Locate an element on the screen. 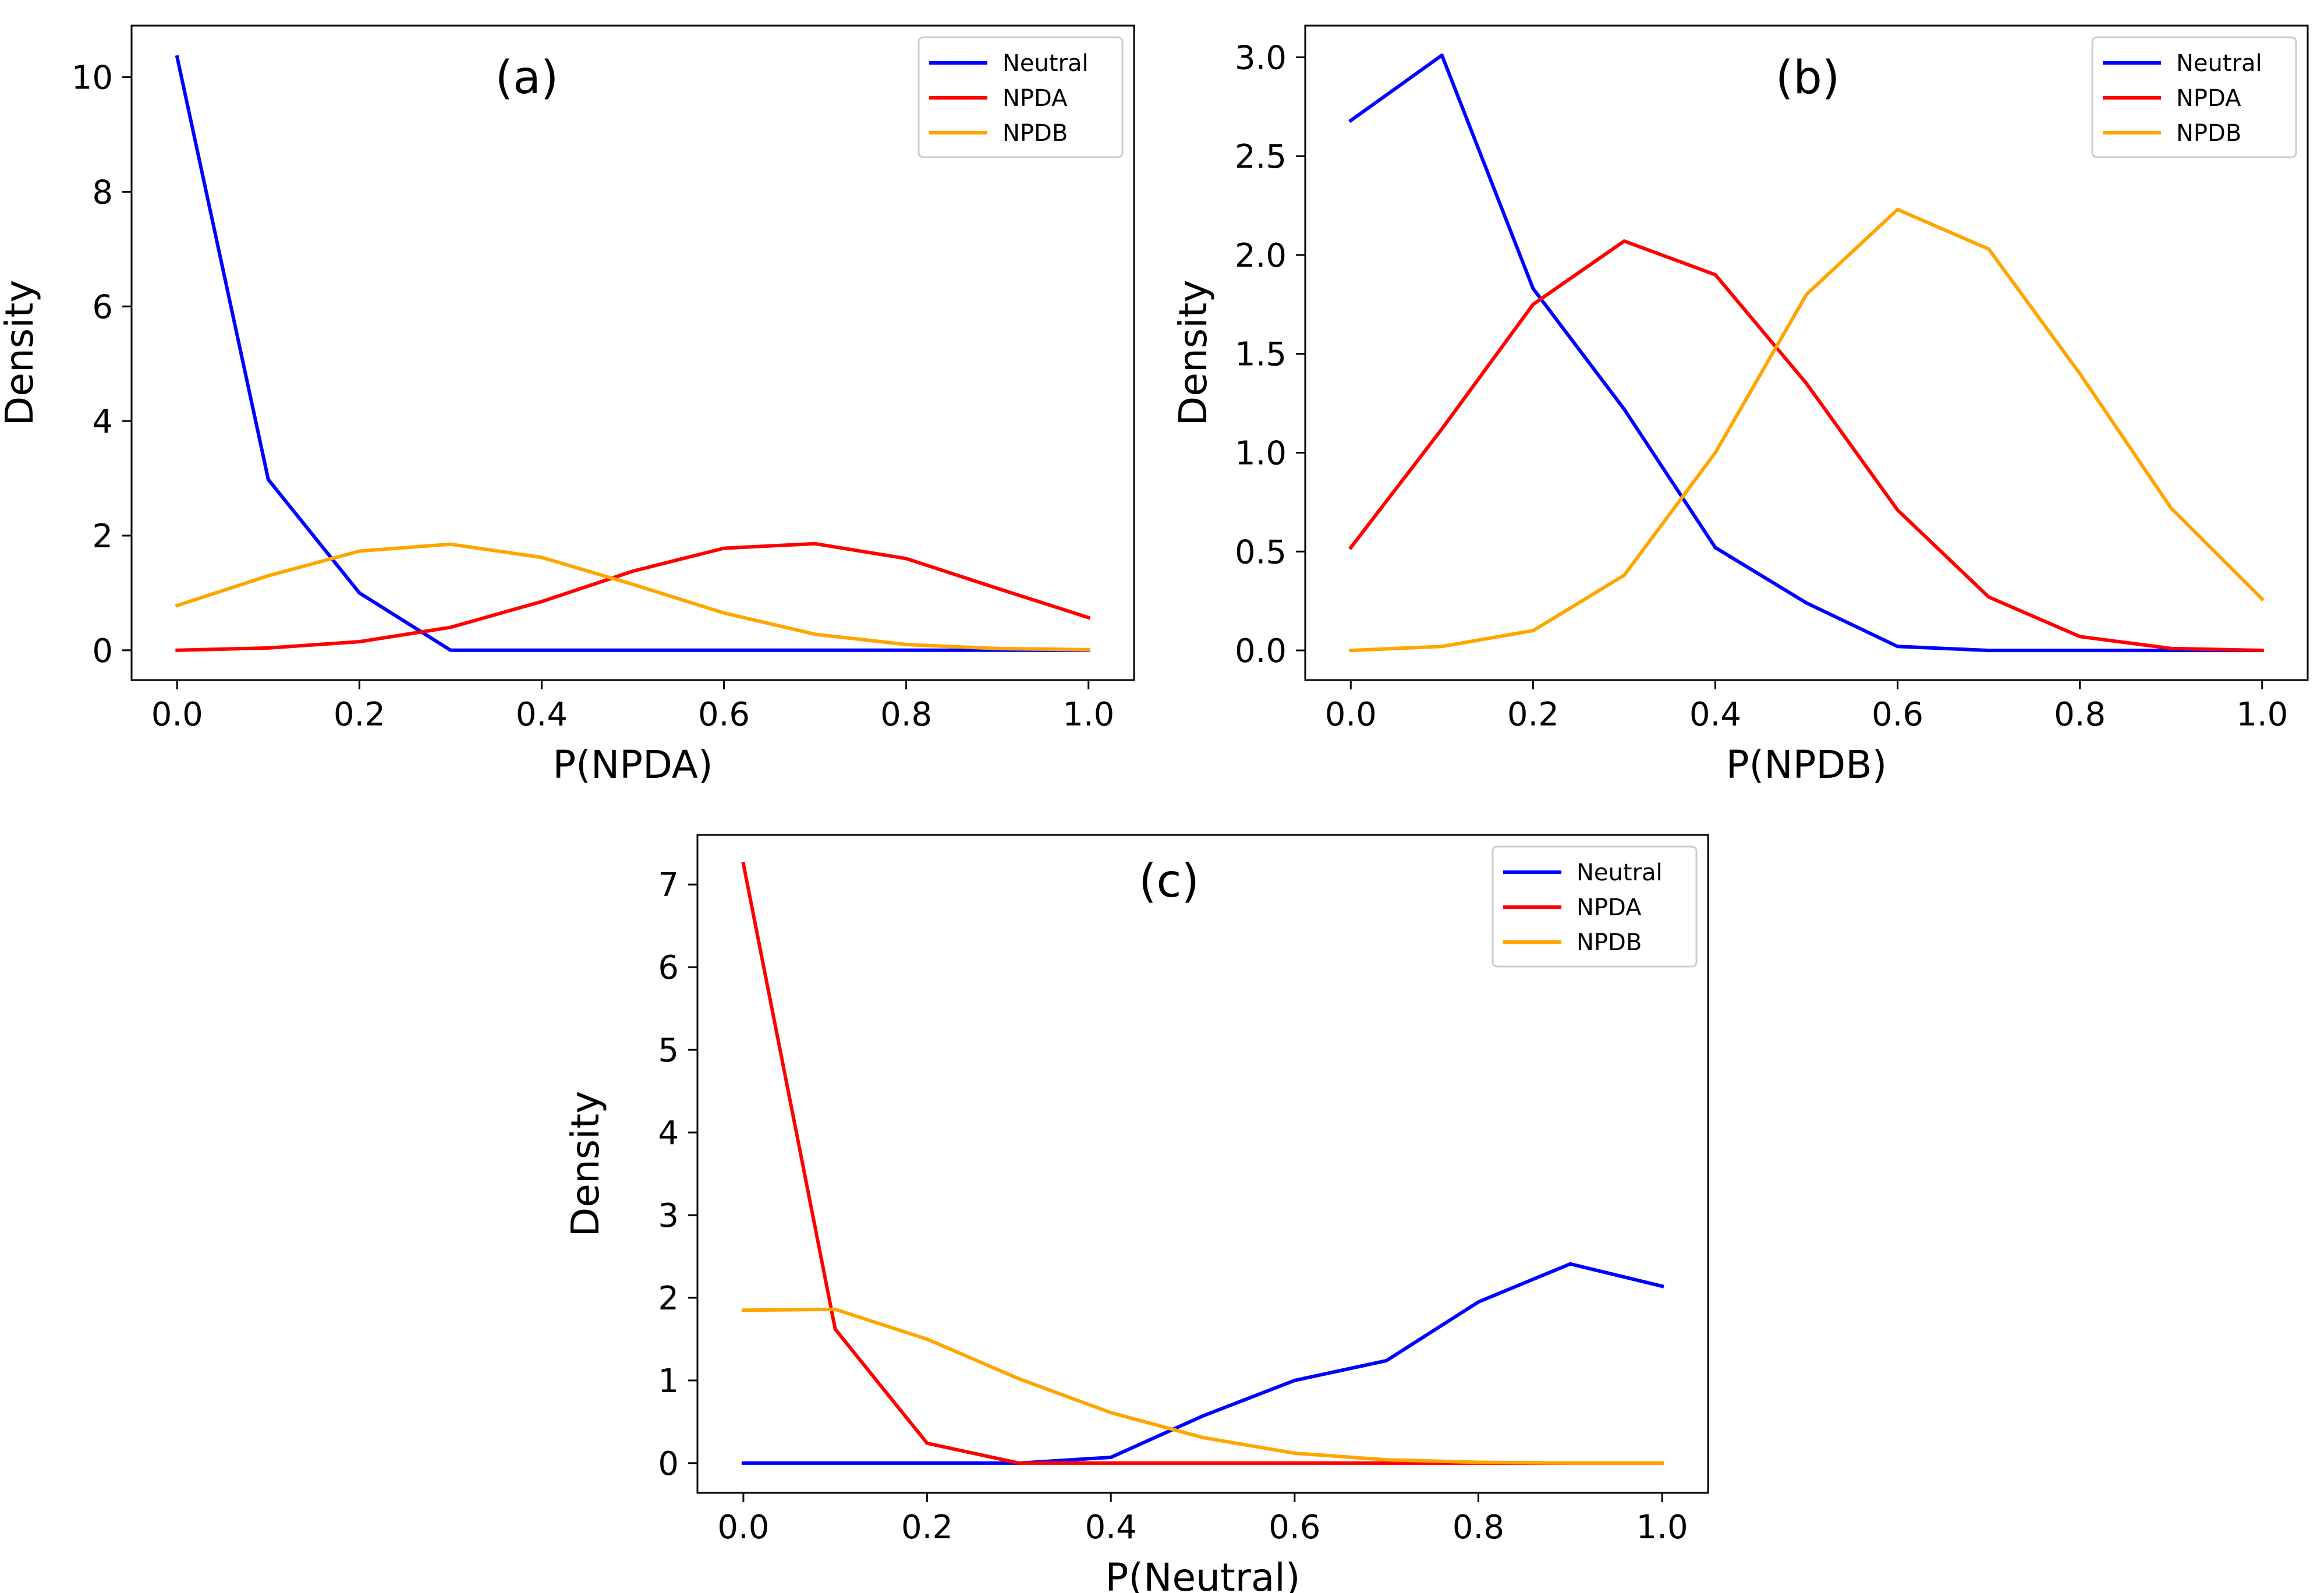 The width and height of the screenshot is (2324, 1593). y-tick-label: 2.0 is located at coordinates (1261, 256).